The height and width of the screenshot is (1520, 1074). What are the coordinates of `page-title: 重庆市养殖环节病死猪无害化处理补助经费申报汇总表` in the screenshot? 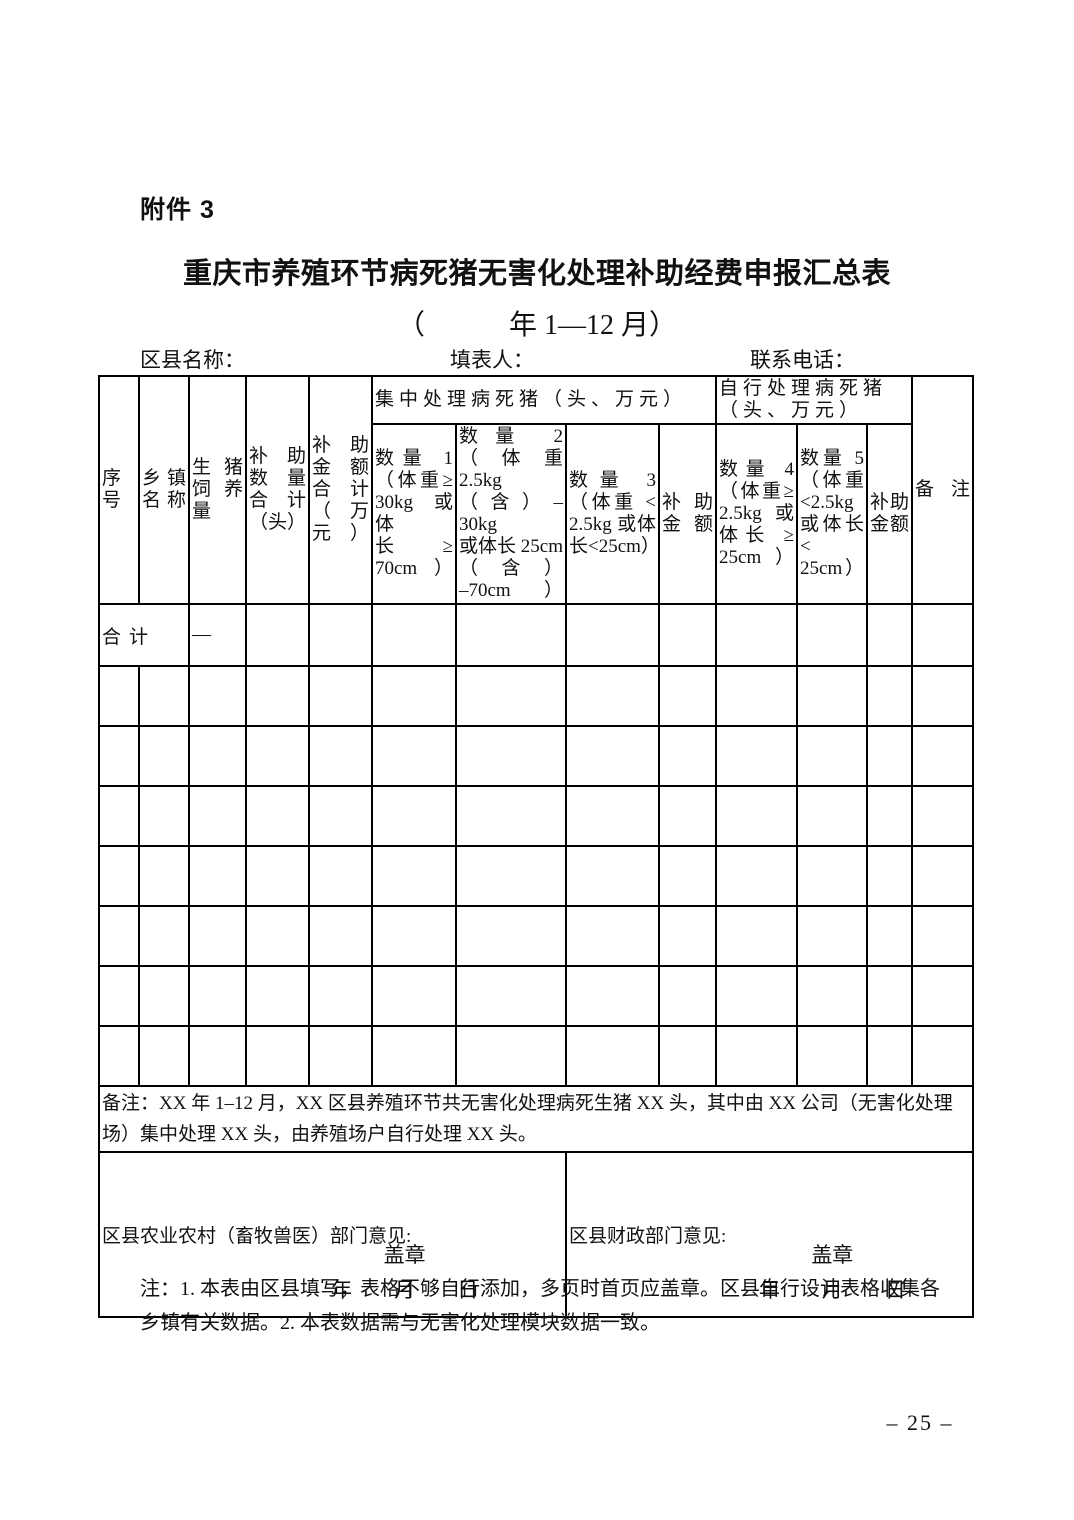 It's located at (536, 274).